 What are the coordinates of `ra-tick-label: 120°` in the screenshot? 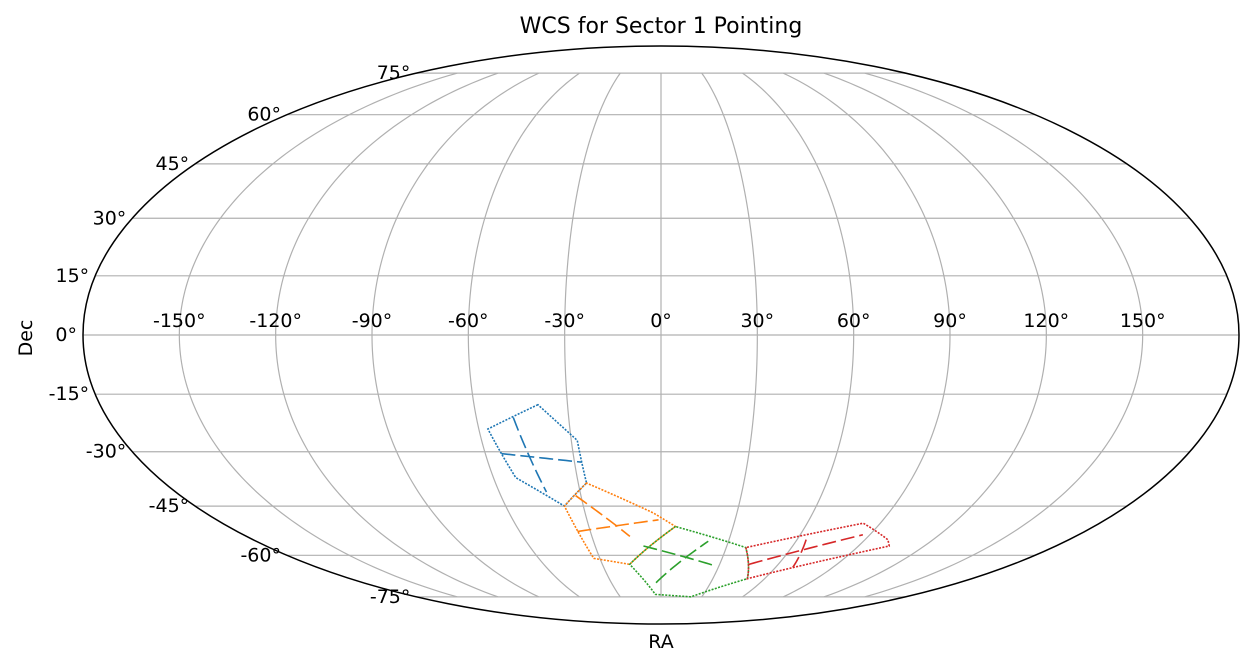 It's located at (1046, 321).